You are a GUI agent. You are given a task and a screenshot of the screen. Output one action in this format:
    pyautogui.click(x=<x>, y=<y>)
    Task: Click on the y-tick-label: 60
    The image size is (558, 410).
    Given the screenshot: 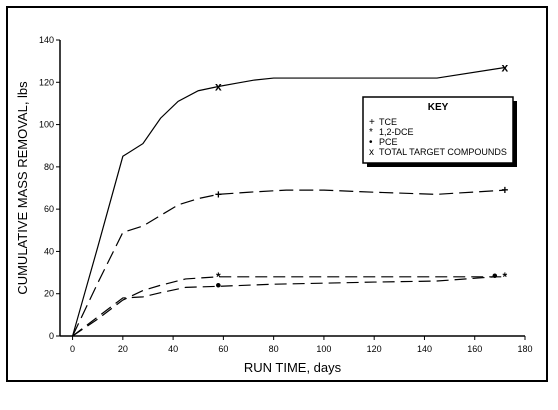 What is the action you would take?
    pyautogui.click(x=49, y=209)
    